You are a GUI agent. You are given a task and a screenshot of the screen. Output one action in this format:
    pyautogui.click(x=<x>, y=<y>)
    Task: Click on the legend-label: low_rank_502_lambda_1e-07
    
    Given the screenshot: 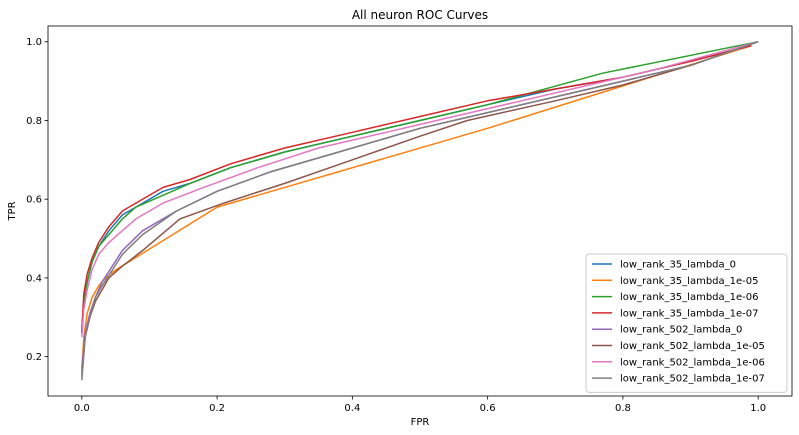 What is the action you would take?
    pyautogui.click(x=692, y=379)
    